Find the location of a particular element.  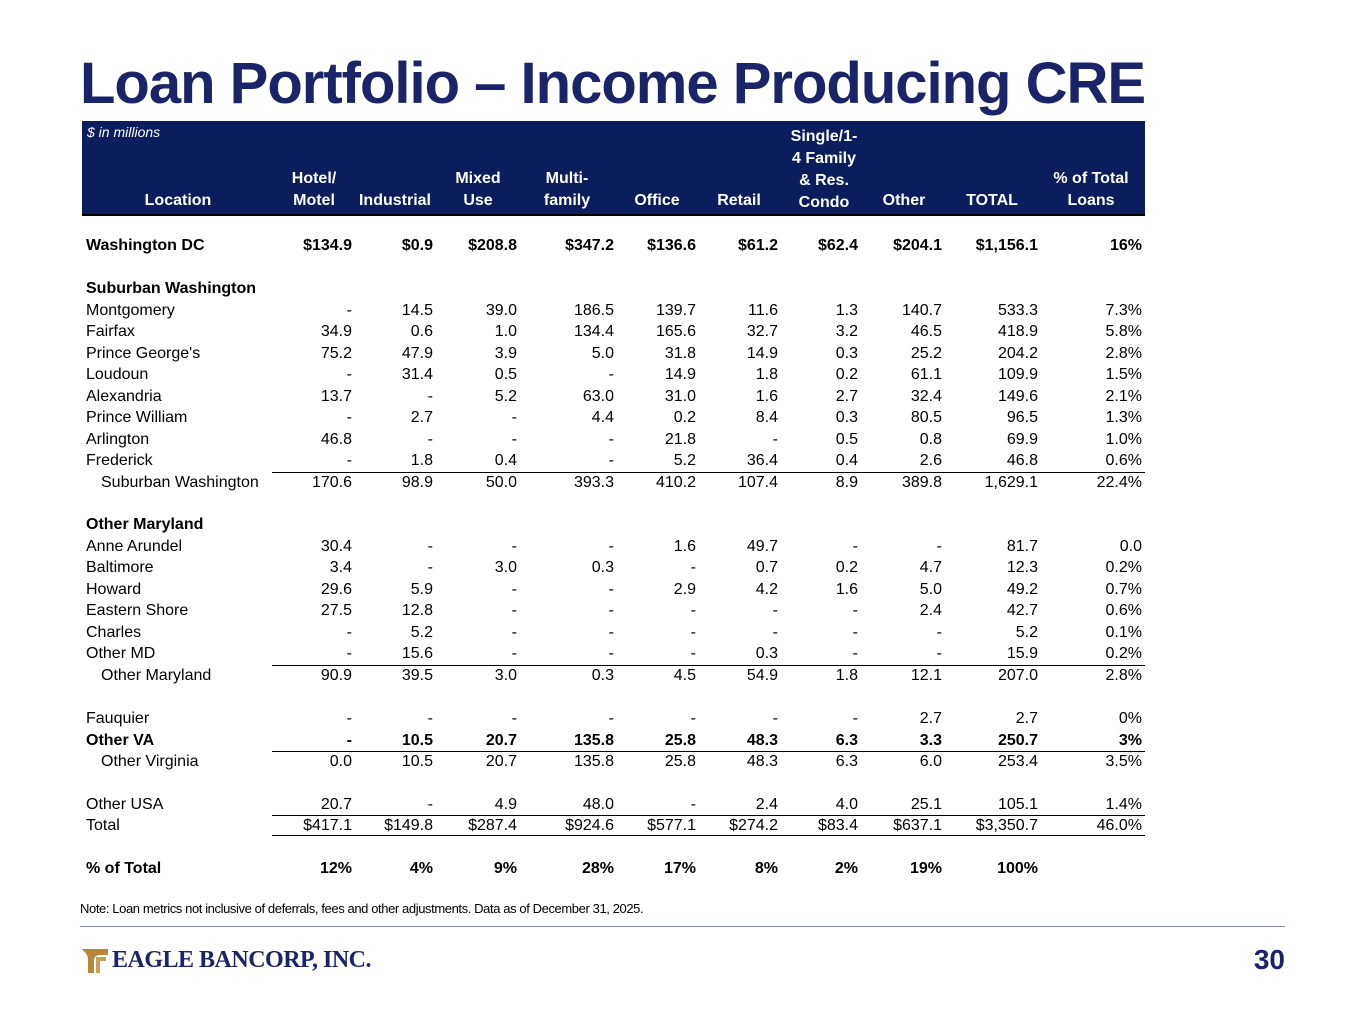

table-cell: 69.9 is located at coordinates (1022, 439).